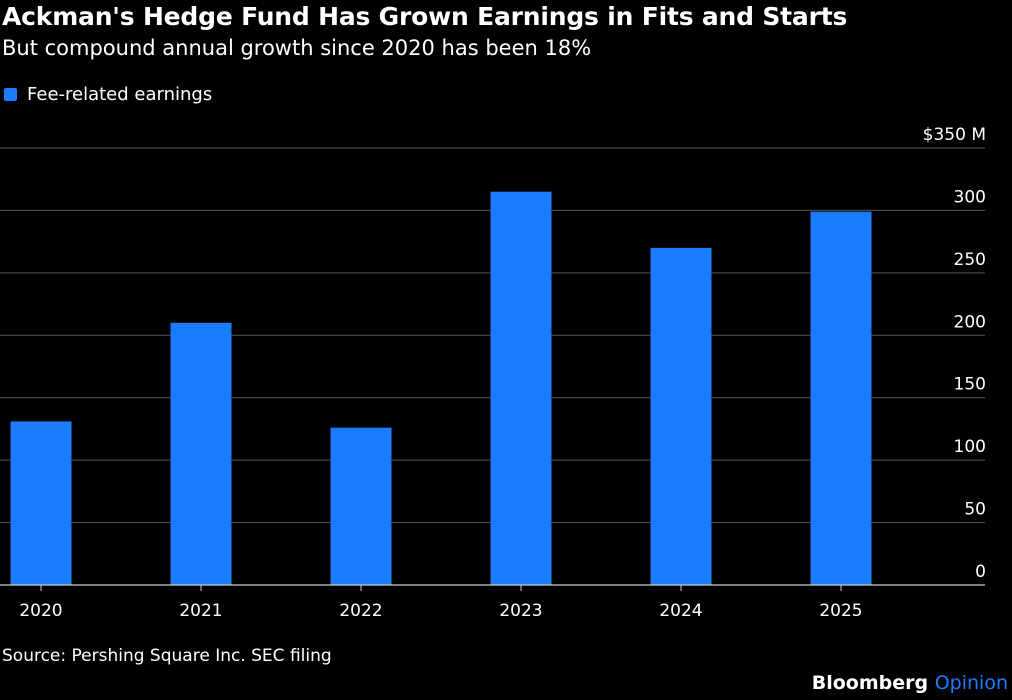 The image size is (1012, 700). I want to click on brand-logo: Bloomberg Opinion, so click(910, 683).